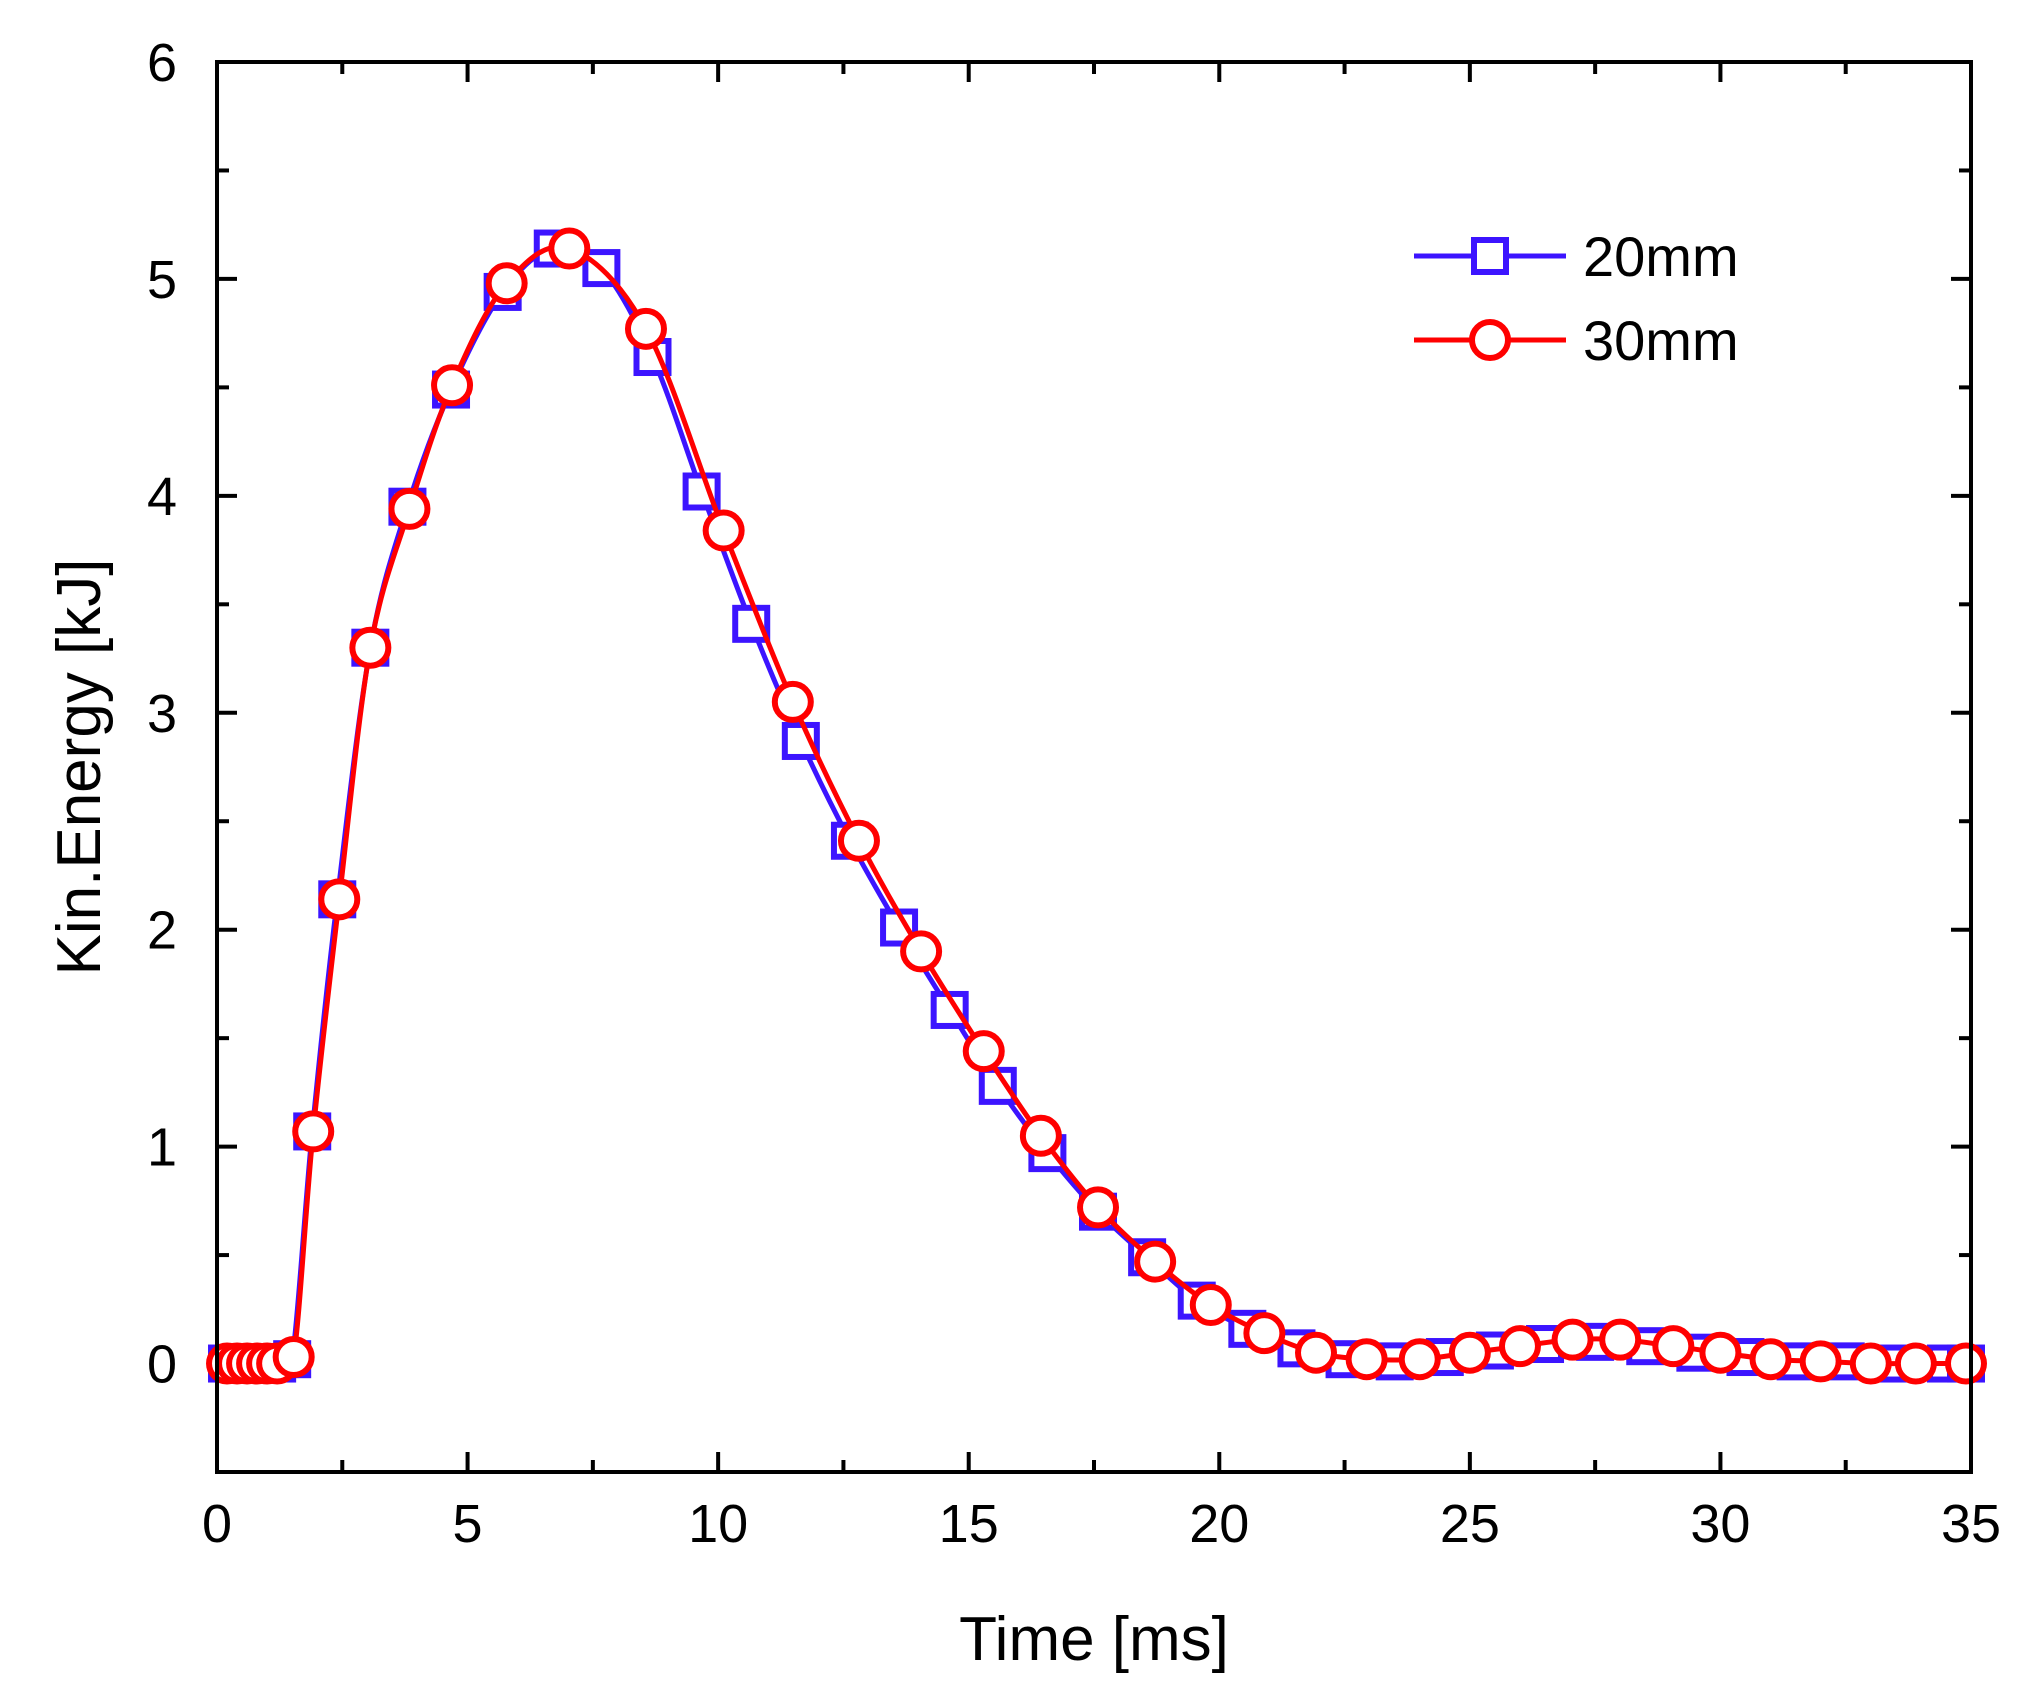  I want to click on legend-label-30mm: 30mm, so click(1661, 340).